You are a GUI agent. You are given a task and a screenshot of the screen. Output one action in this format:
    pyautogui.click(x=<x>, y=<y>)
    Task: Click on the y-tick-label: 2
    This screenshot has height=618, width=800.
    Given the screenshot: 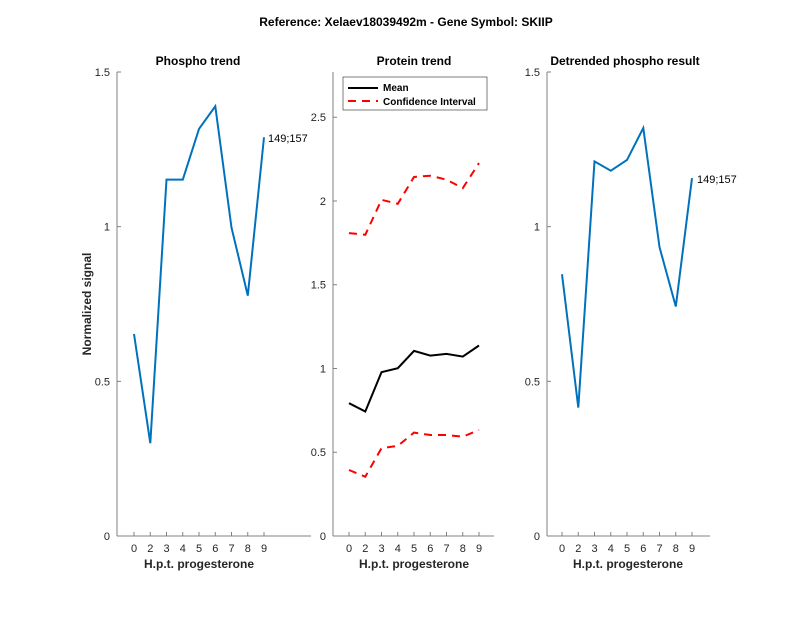 What is the action you would take?
    pyautogui.click(x=323, y=202)
    